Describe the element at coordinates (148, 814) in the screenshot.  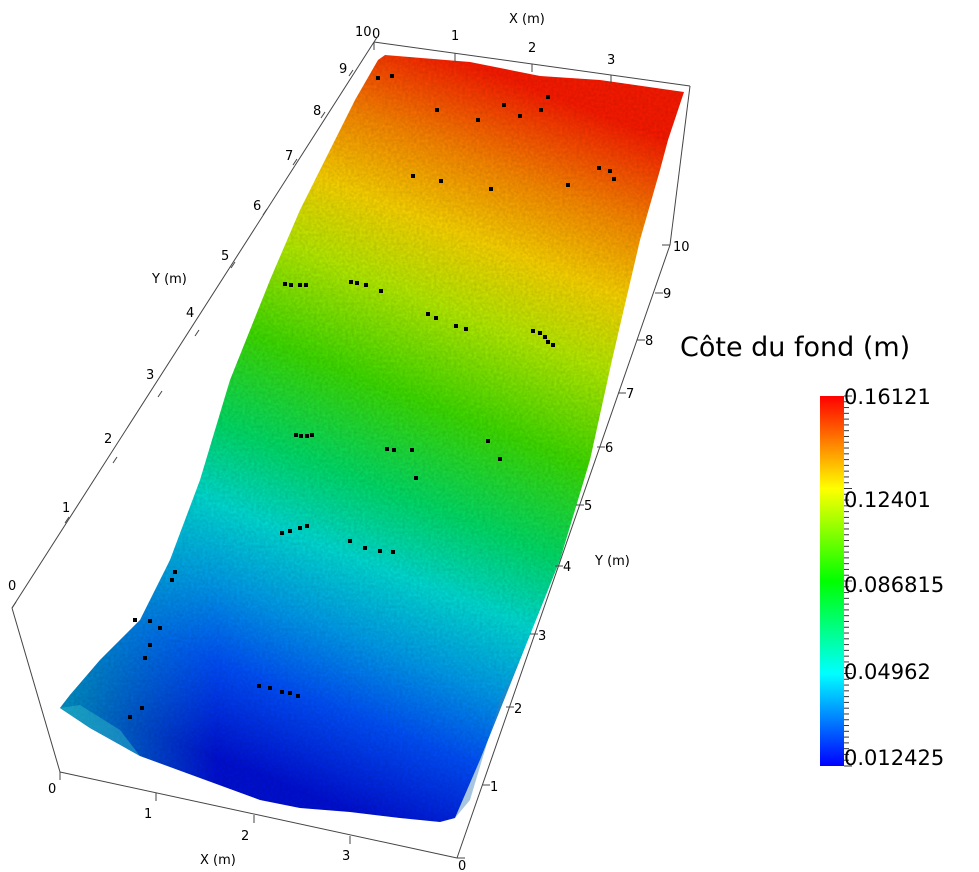
I see `bottom-x-tick-1: 1` at that location.